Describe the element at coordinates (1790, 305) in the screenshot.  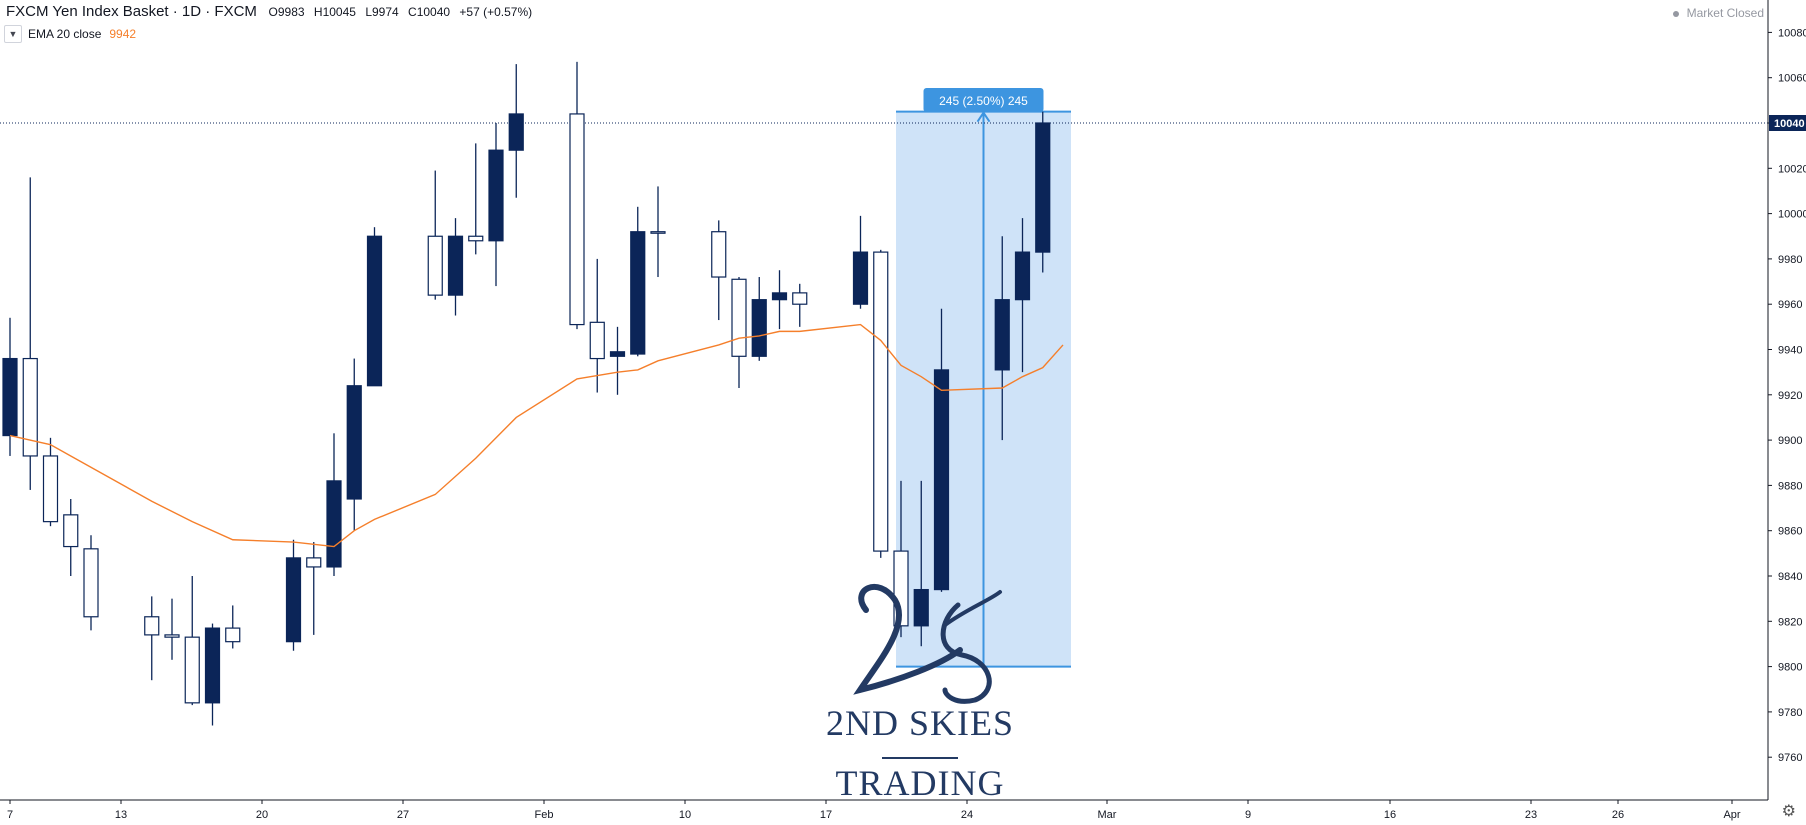
I see `price-tick-label: 9960` at that location.